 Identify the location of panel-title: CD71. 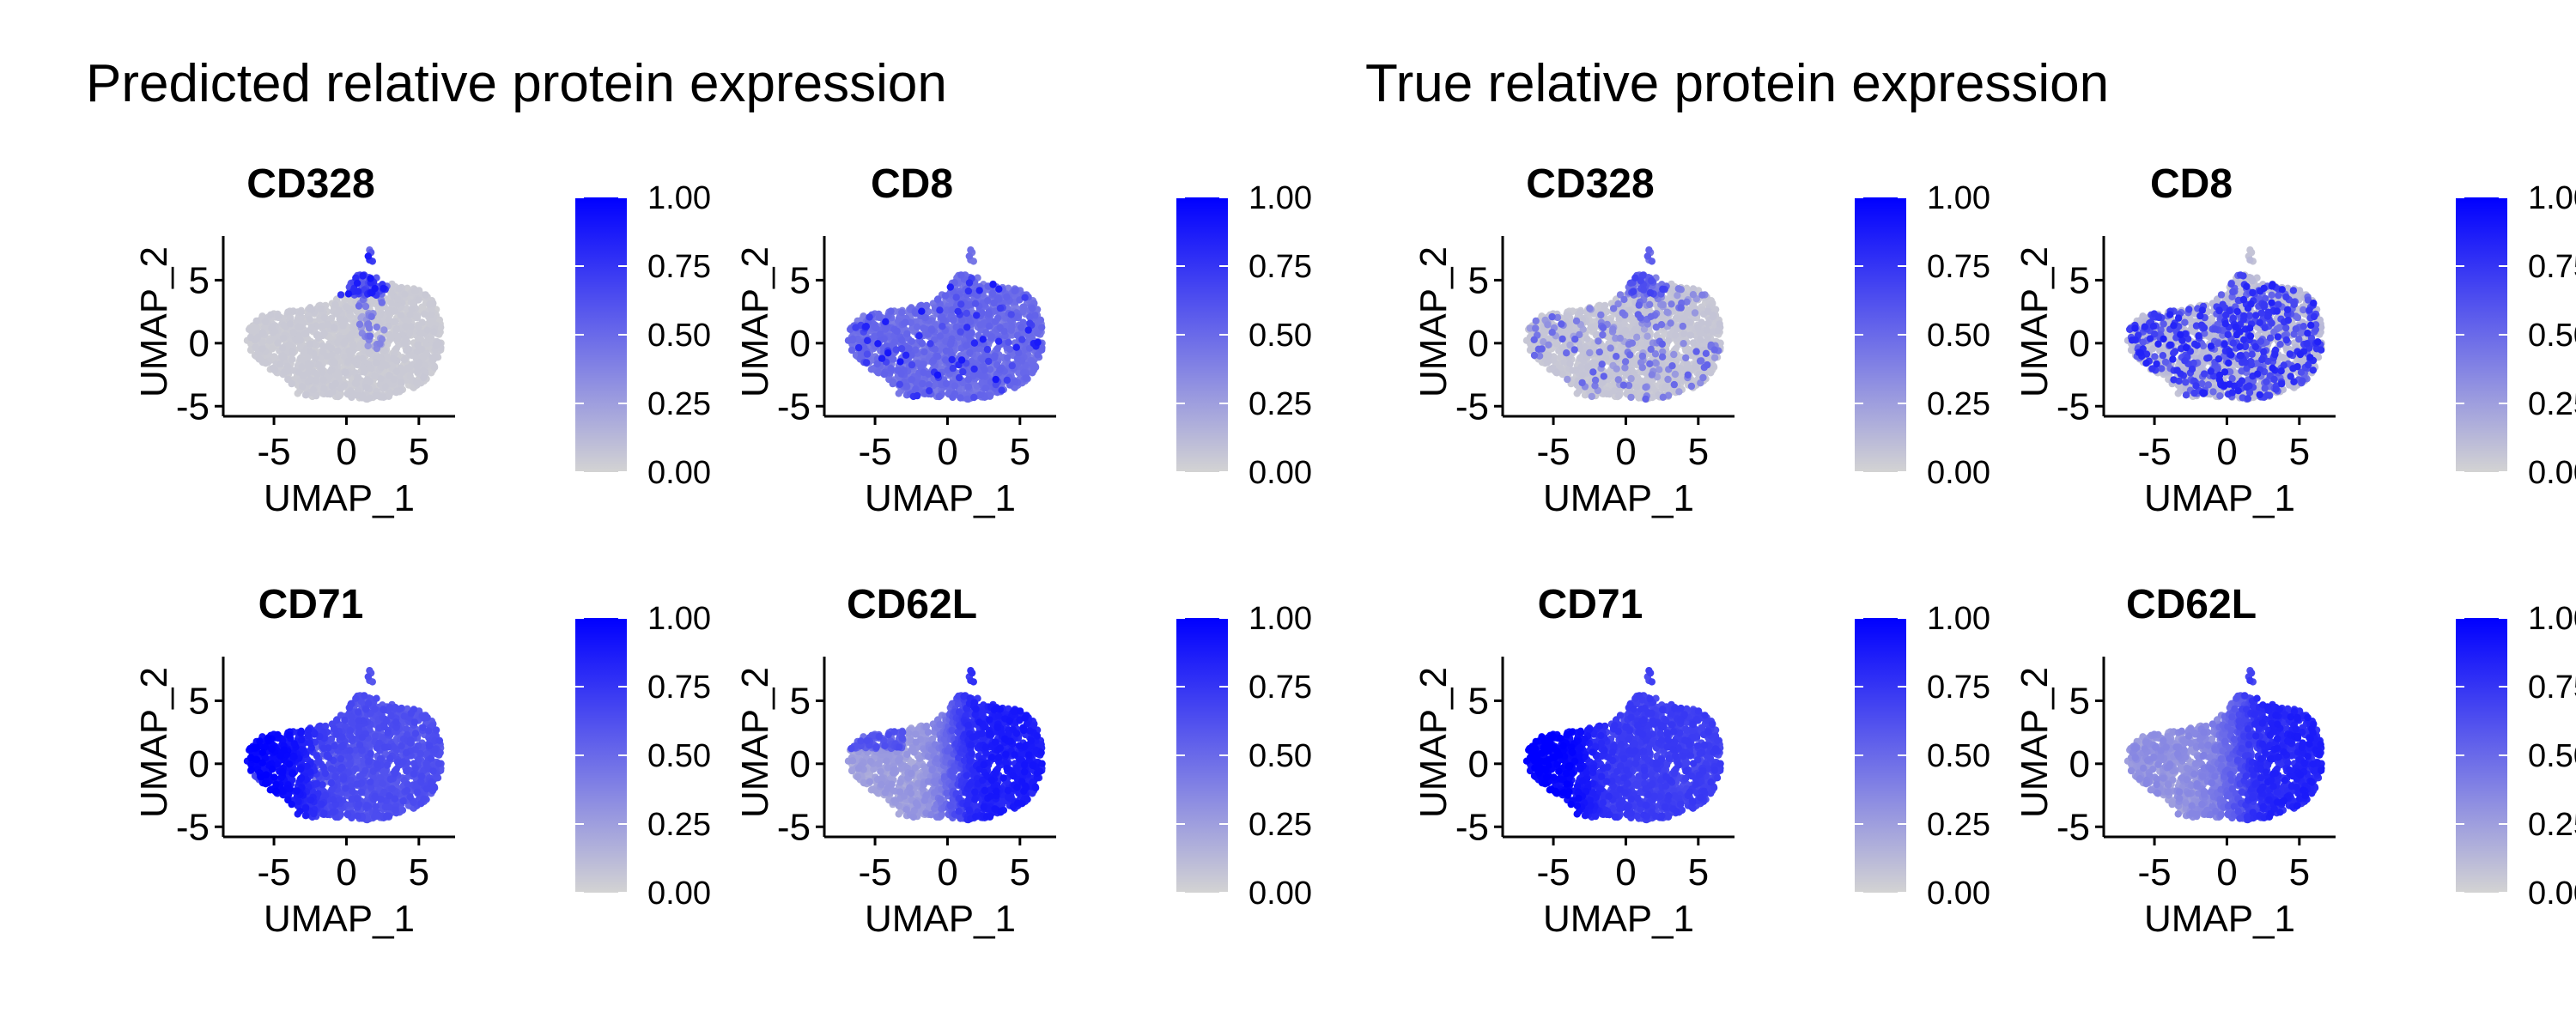
(311, 604).